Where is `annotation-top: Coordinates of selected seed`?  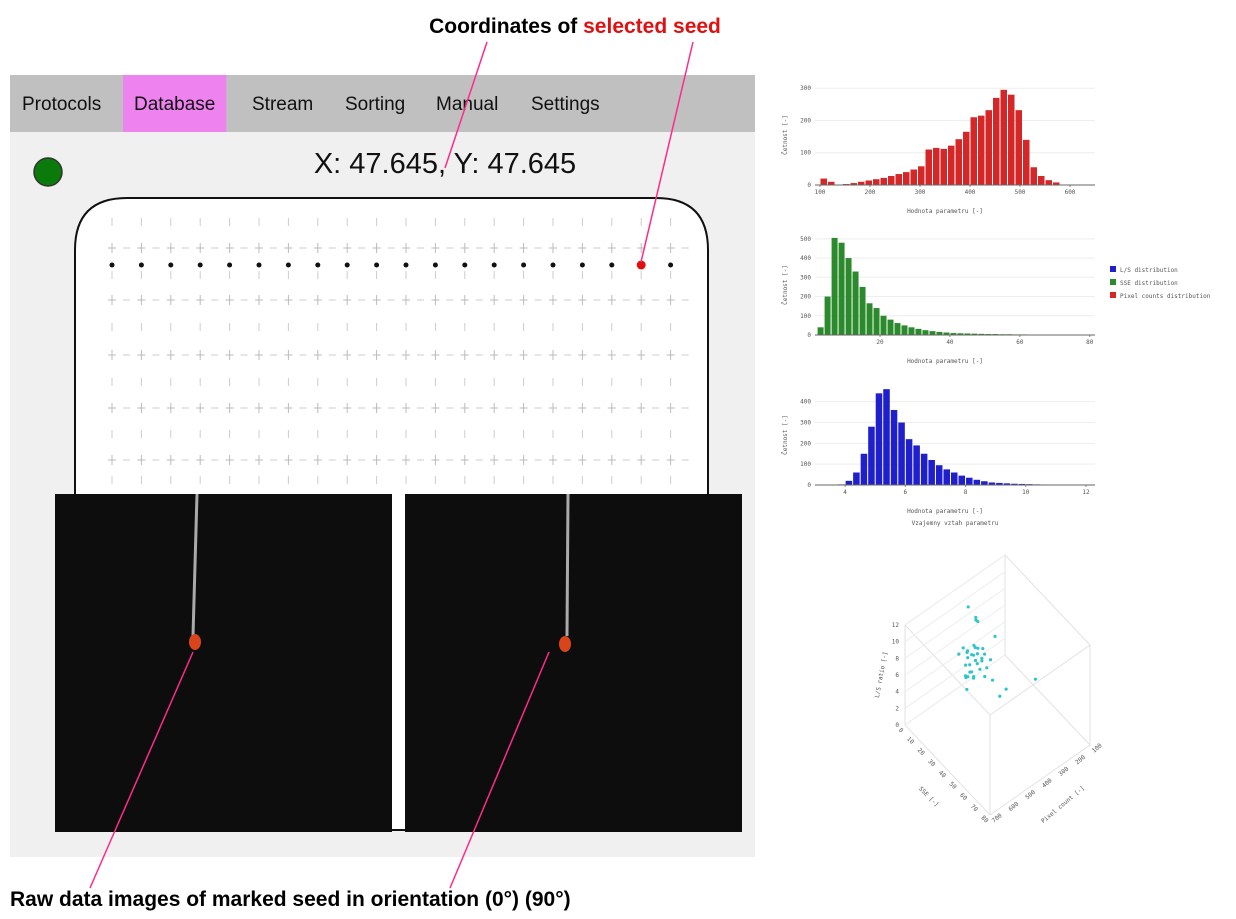 annotation-top: Coordinates of selected seed is located at coordinates (575, 26).